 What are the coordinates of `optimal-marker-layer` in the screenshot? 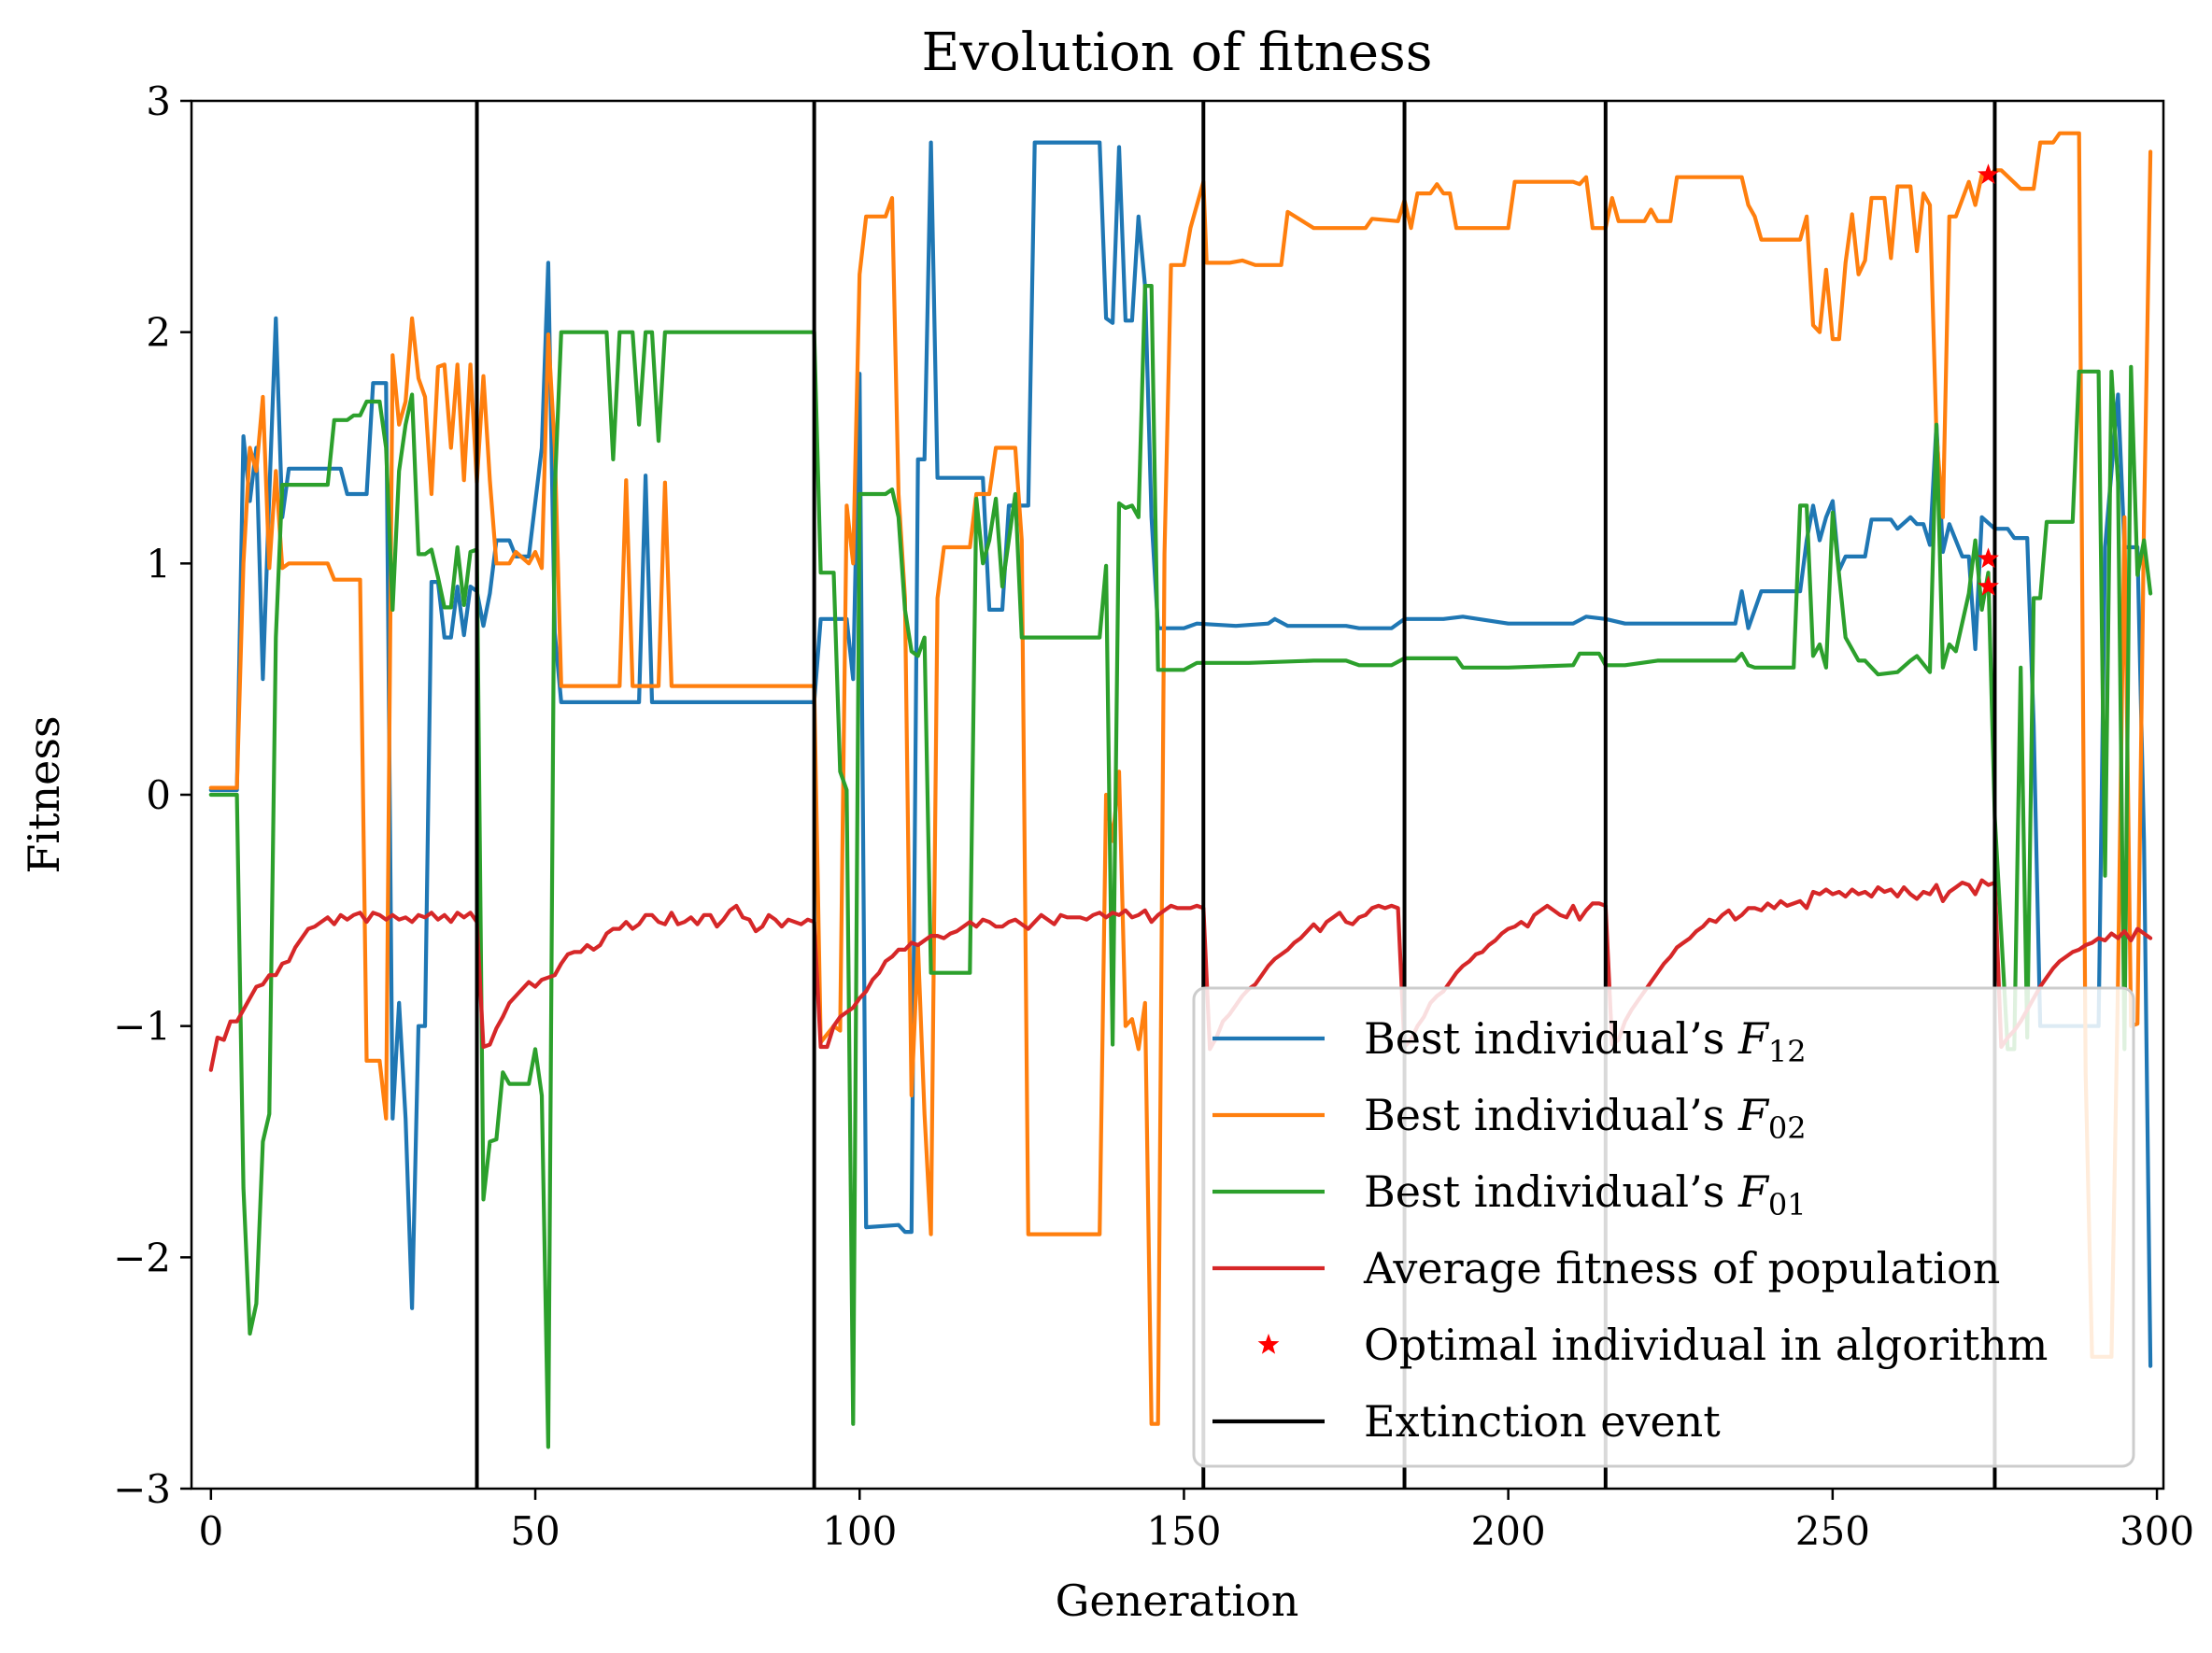 It's located at (1988, 379).